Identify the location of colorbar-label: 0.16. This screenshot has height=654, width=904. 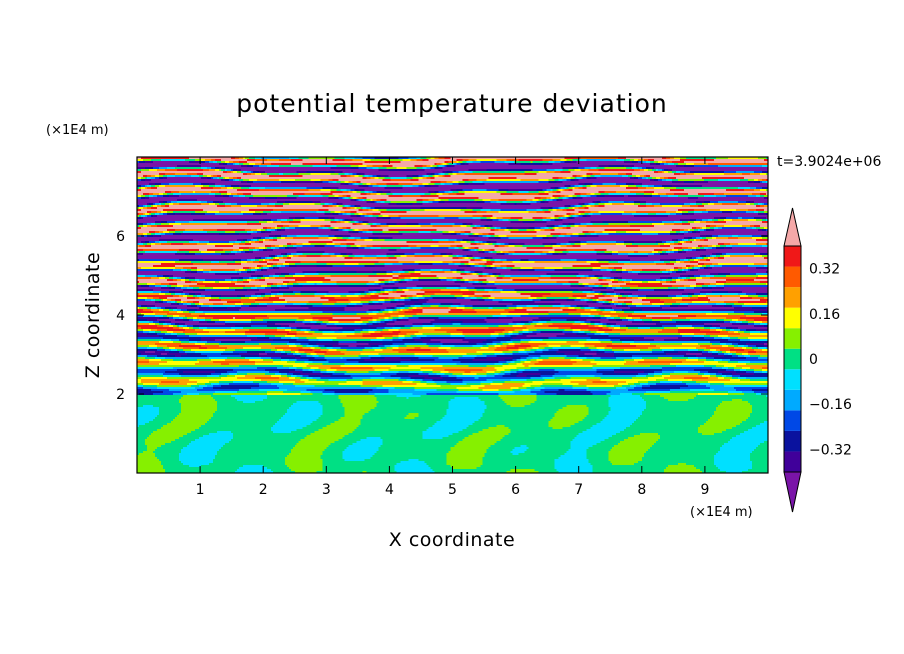
(824, 315).